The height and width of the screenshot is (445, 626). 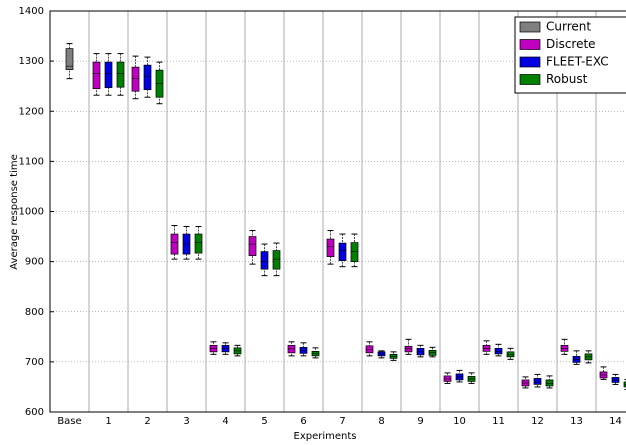 What do you see at coordinates (571, 44) in the screenshot?
I see `legend-label: Discrete` at bounding box center [571, 44].